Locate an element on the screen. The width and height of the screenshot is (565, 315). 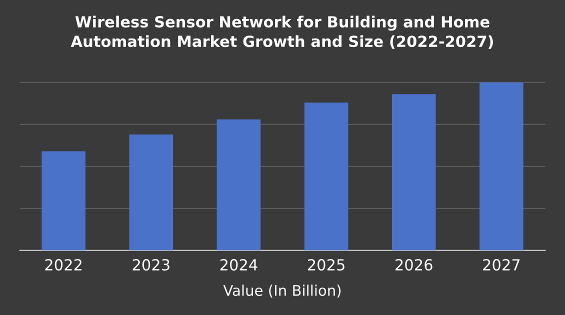
x-tick-label: 2024 is located at coordinates (239, 265).